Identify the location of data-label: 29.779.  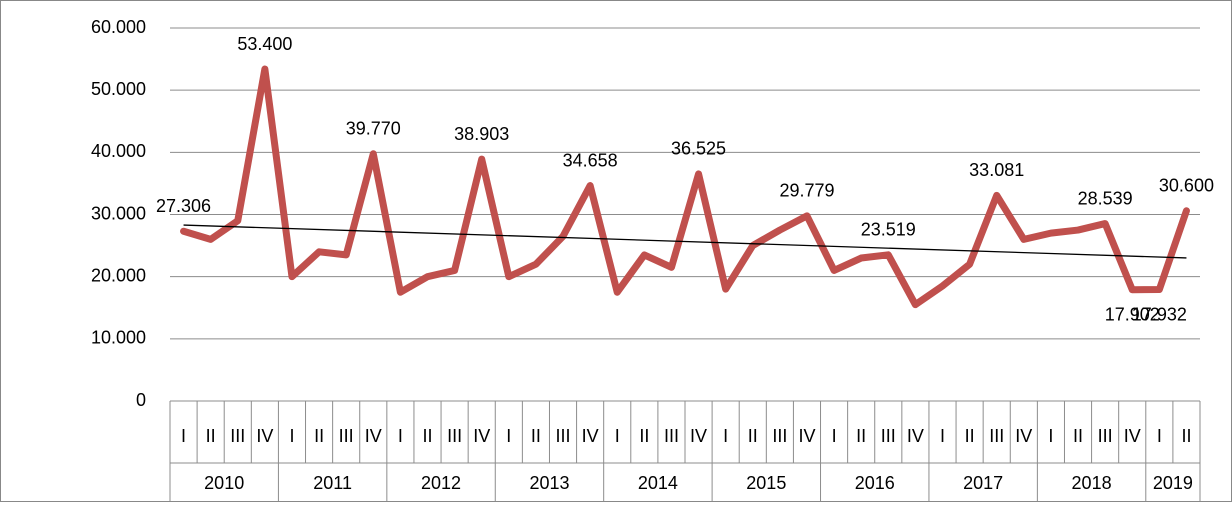
(806, 191).